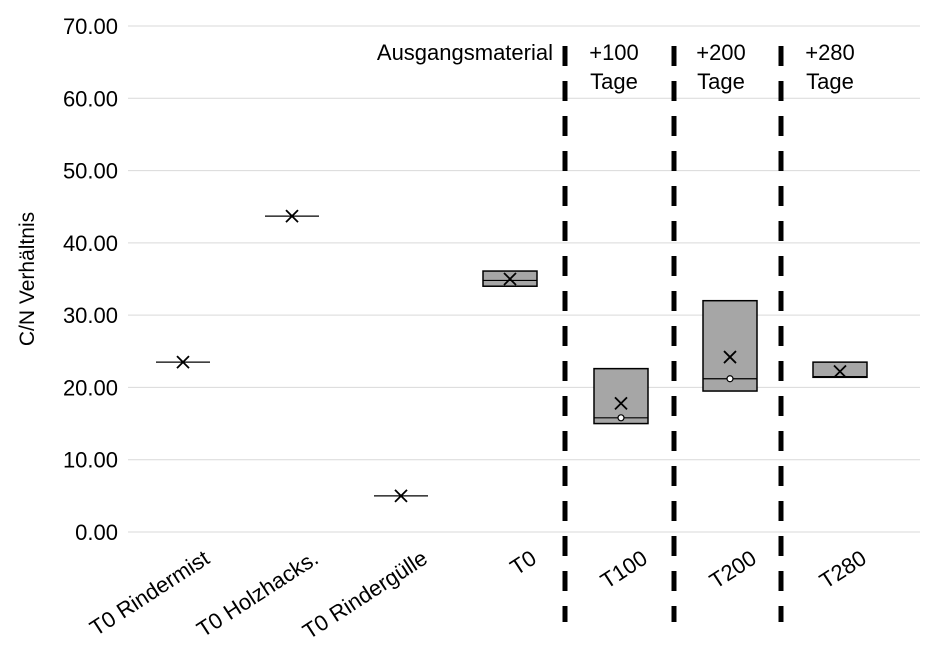 This screenshot has height=671, width=926. Describe the element at coordinates (90, 26) in the screenshot. I see `y-tick-label: 70.00` at that location.